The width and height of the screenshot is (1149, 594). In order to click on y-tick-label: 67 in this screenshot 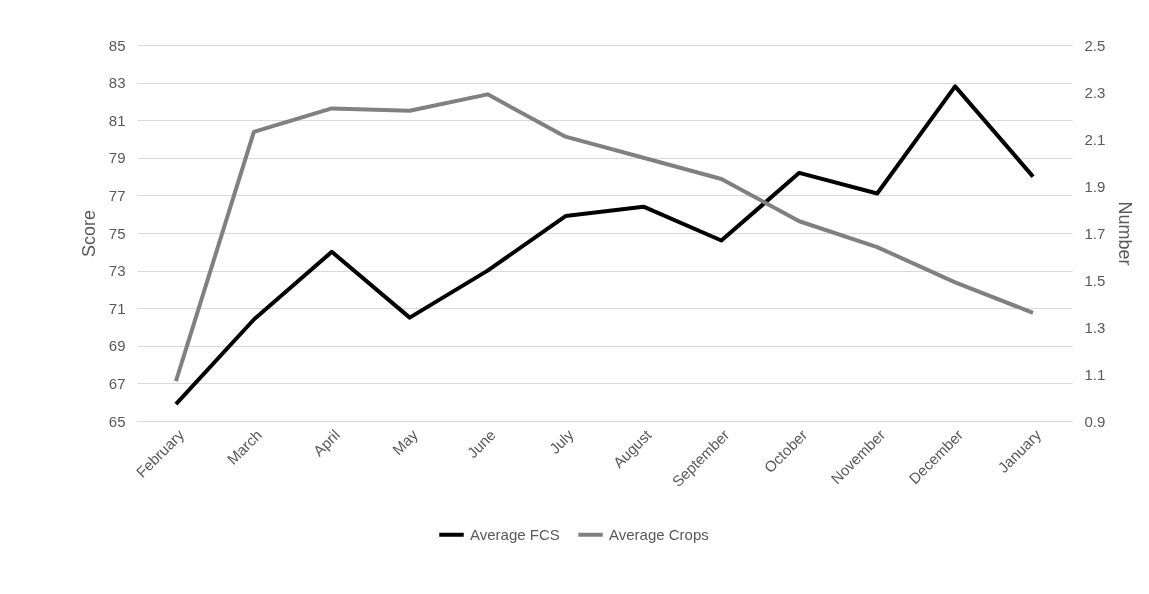, I will do `click(117, 383)`.